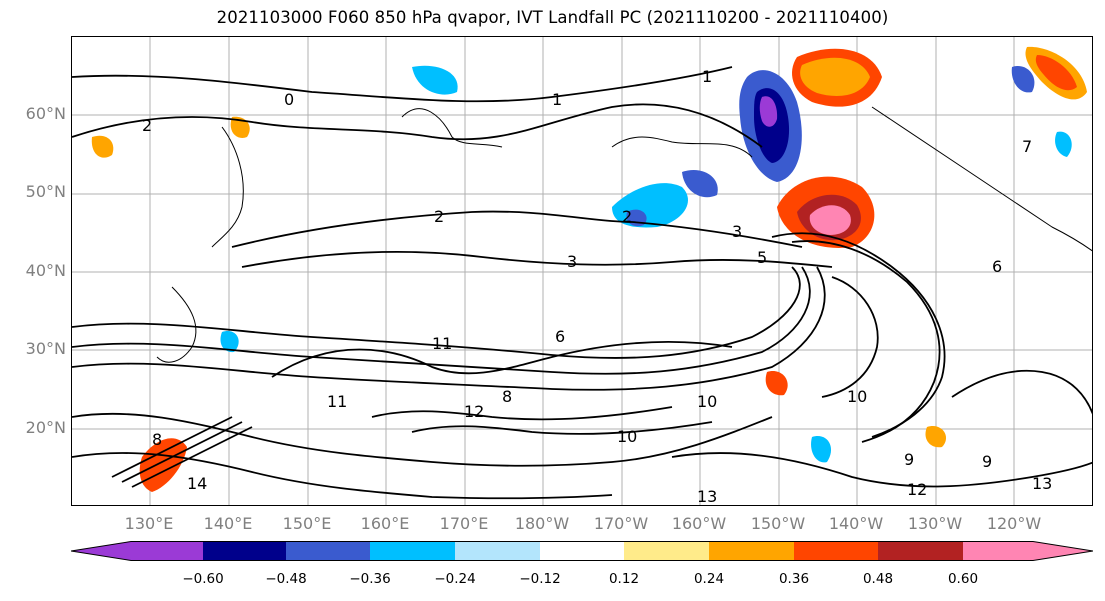  I want to click on colorbar-tick-label: 0.60, so click(963, 579).